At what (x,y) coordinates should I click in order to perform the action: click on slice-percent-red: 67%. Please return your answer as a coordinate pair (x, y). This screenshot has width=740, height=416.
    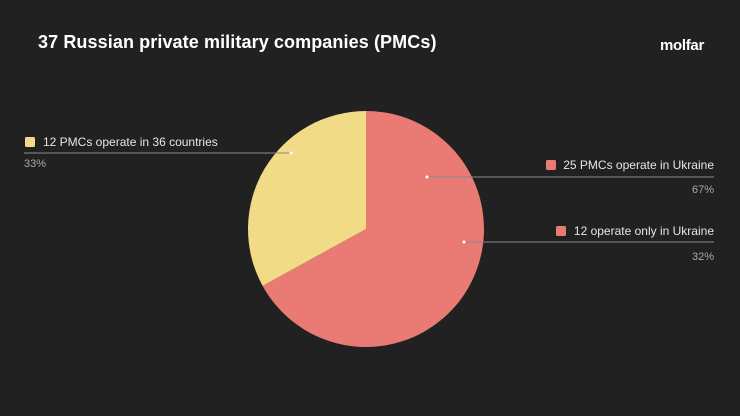
    Looking at the image, I should click on (703, 190).